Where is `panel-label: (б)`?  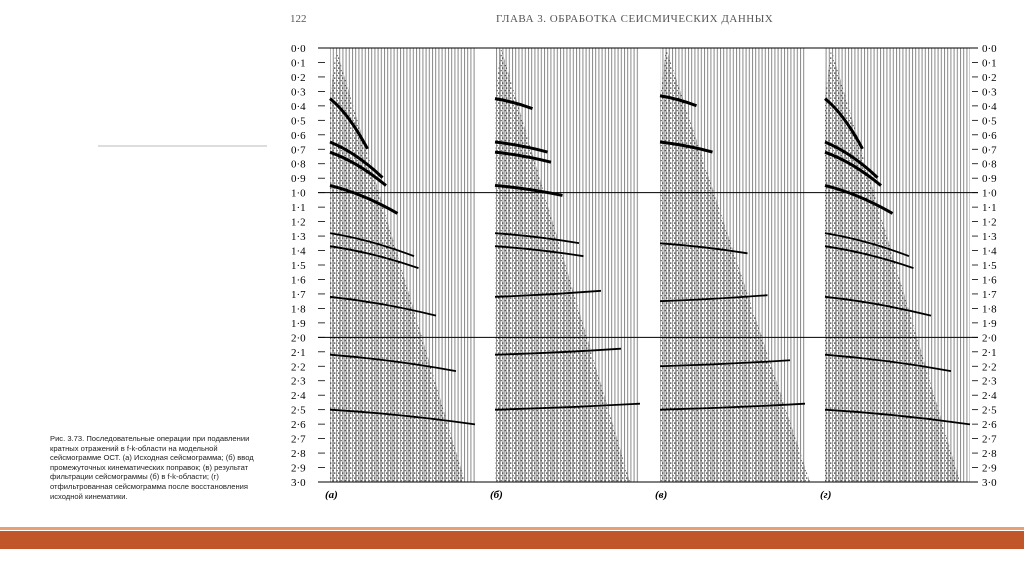
panel-label: (б) is located at coordinates (496, 495).